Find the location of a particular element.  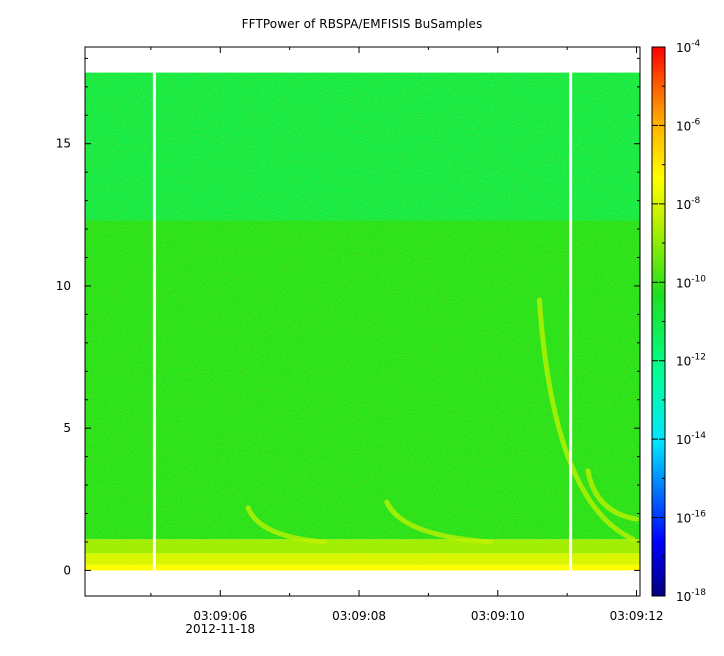

x-tick-label-0: 03:09:06 is located at coordinates (220, 616).